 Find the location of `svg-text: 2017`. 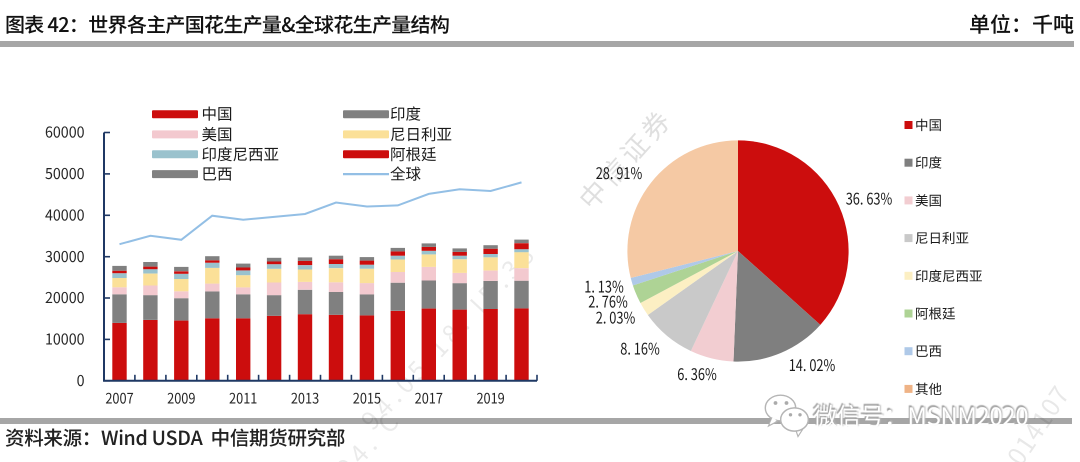

svg-text: 2017 is located at coordinates (429, 397).